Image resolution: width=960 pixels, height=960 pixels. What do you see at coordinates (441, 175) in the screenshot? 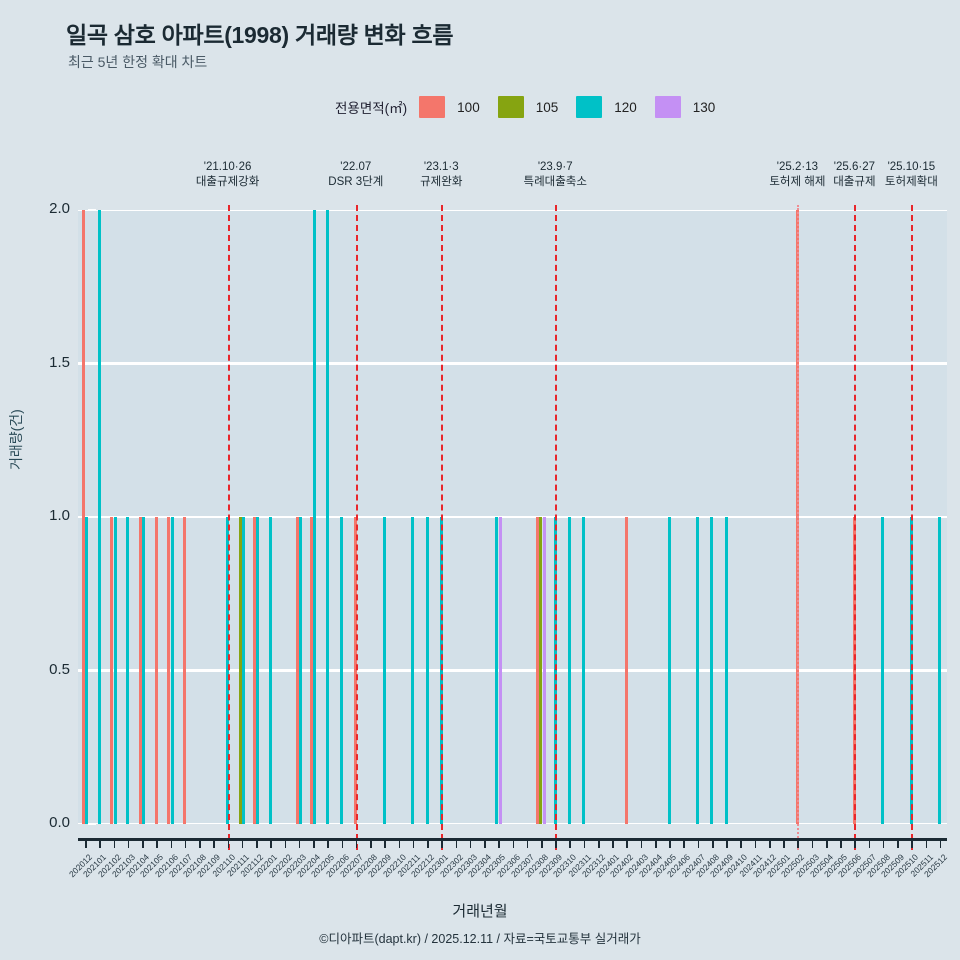
I see `annotation-label: '23.1·3 규제완화` at bounding box center [441, 175].